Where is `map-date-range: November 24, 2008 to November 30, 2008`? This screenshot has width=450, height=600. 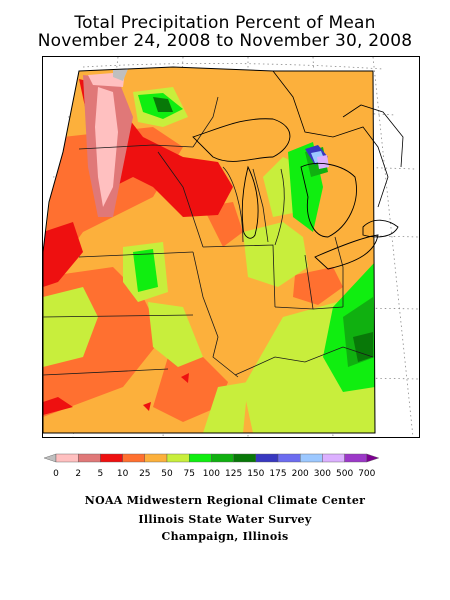 map-date-range: November 24, 2008 to November 30, 2008 is located at coordinates (225, 41).